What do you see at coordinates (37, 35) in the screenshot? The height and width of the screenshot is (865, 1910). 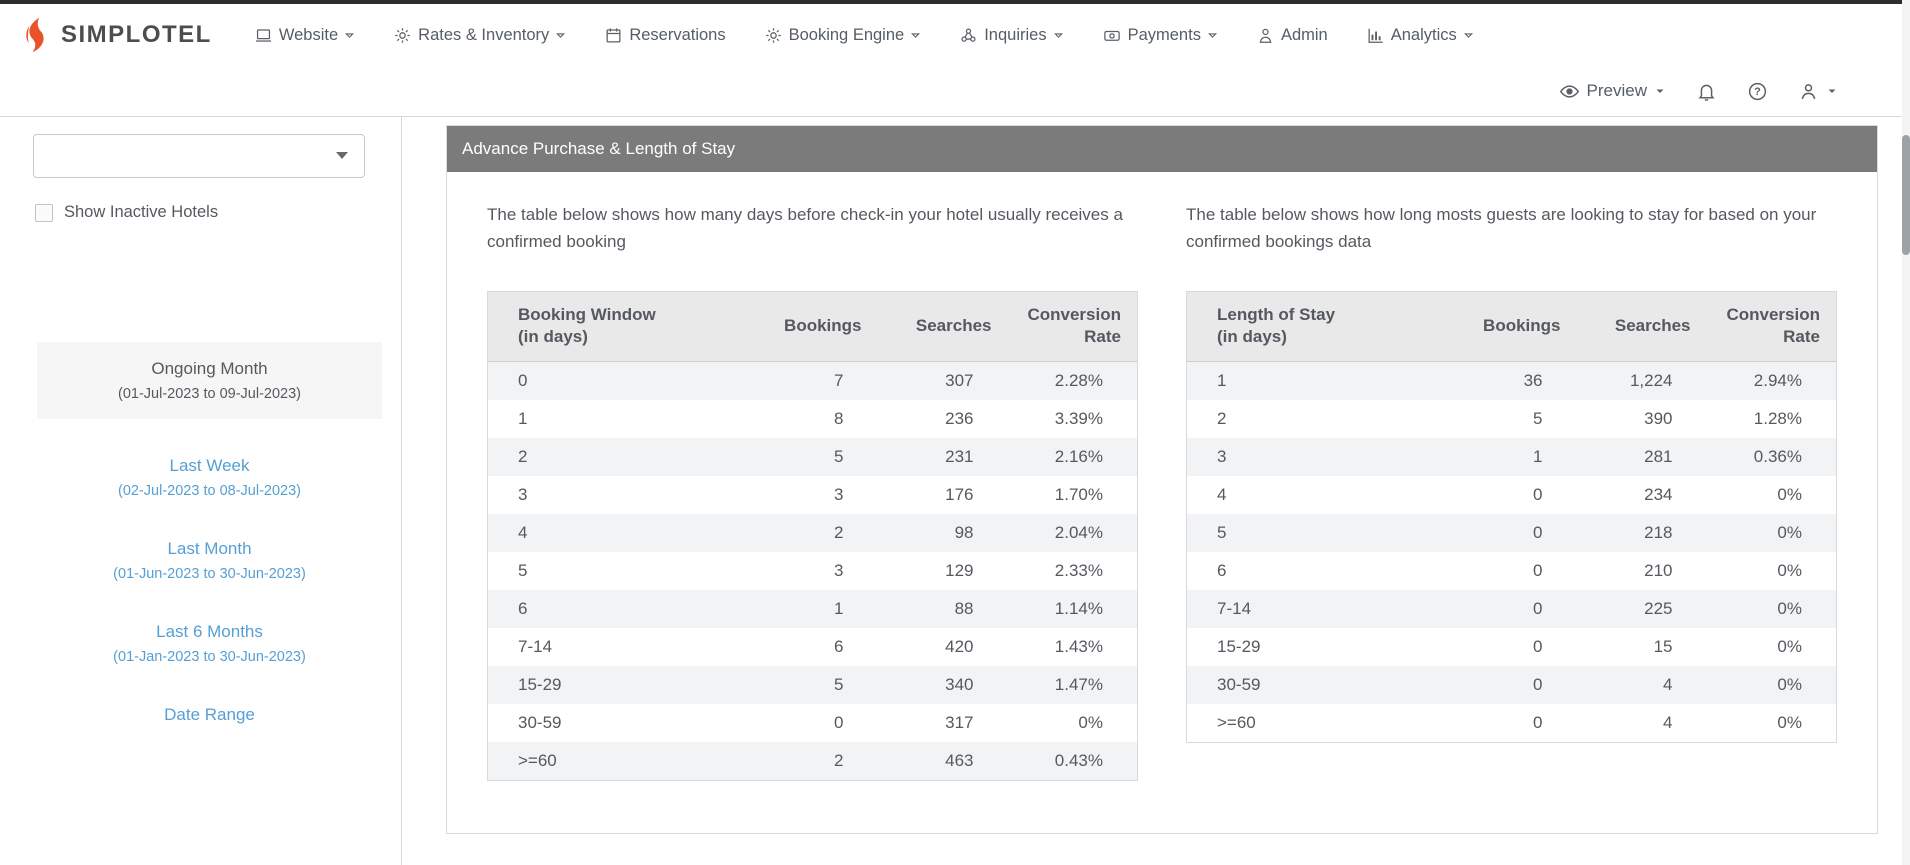 I see `simplotel-logo-icon` at bounding box center [37, 35].